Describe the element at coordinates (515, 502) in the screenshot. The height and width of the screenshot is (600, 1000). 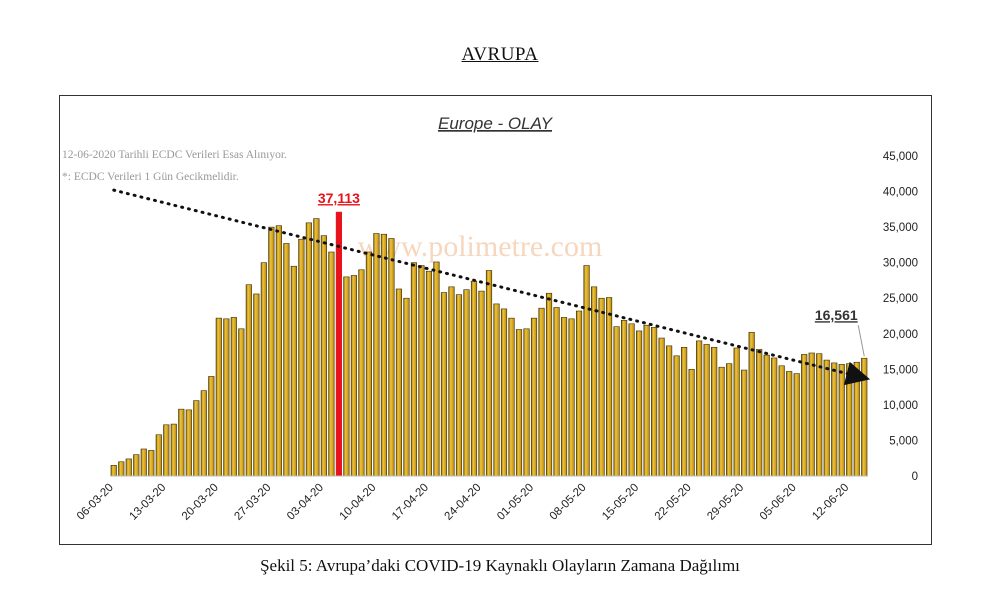
I see `x-tick-label: 01-05-20` at that location.